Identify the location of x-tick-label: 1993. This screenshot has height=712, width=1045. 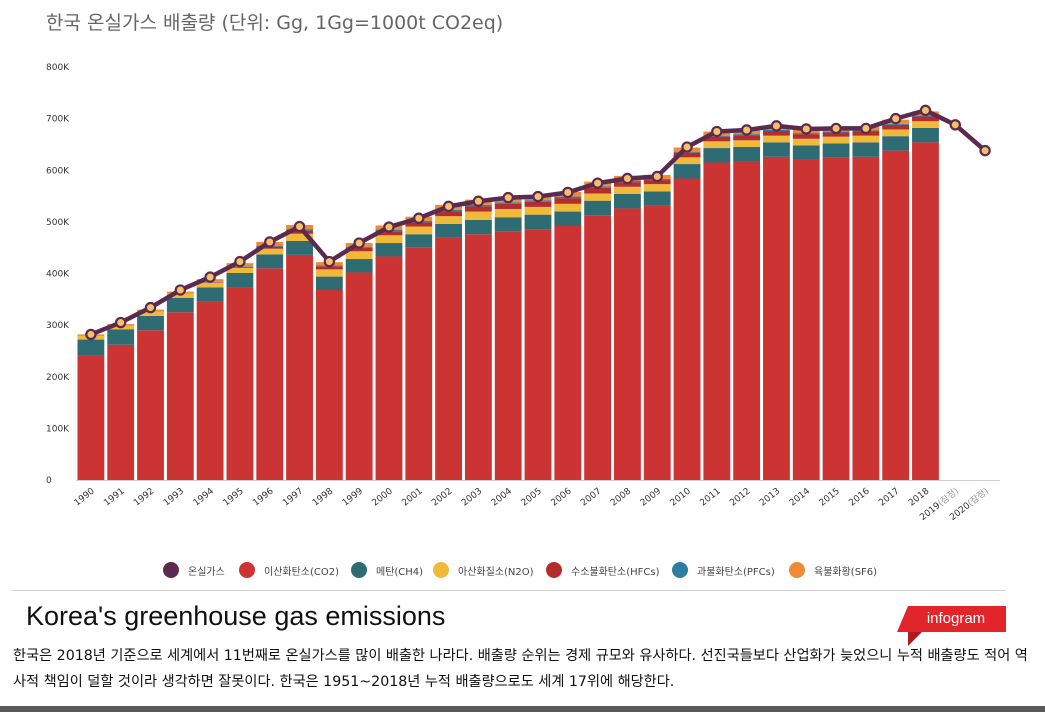
(174, 497).